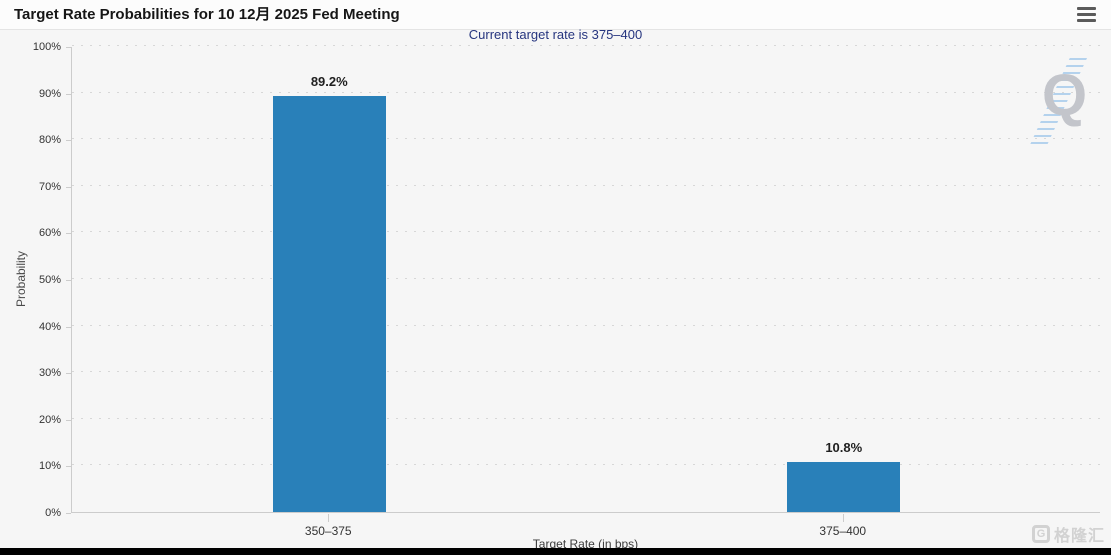 This screenshot has width=1111, height=555. What do you see at coordinates (49, 466) in the screenshot?
I see `y-tick-label: 10%` at bounding box center [49, 466].